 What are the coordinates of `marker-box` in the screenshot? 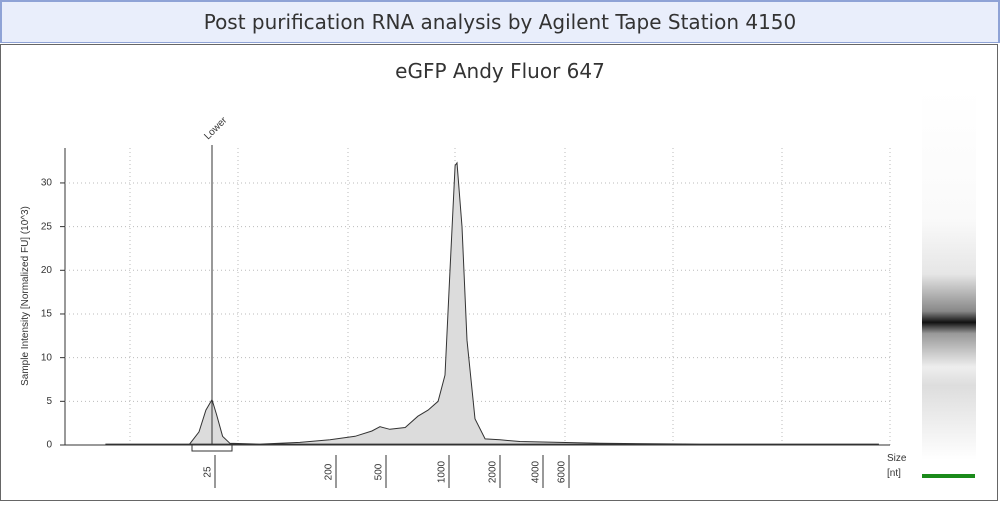 It's located at (212, 448).